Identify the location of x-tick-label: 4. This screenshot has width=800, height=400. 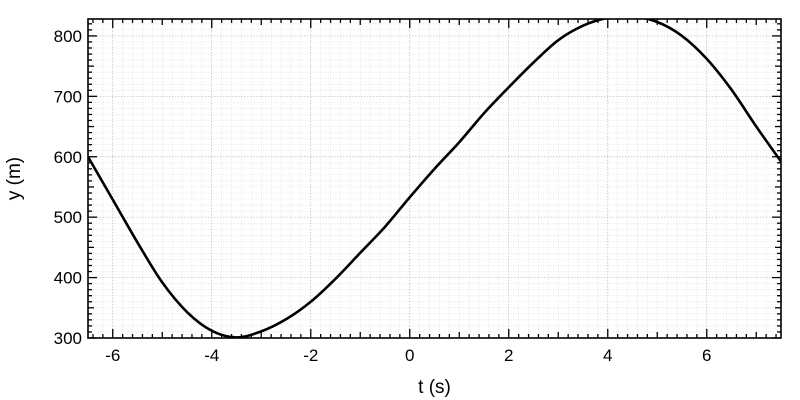
(607, 355).